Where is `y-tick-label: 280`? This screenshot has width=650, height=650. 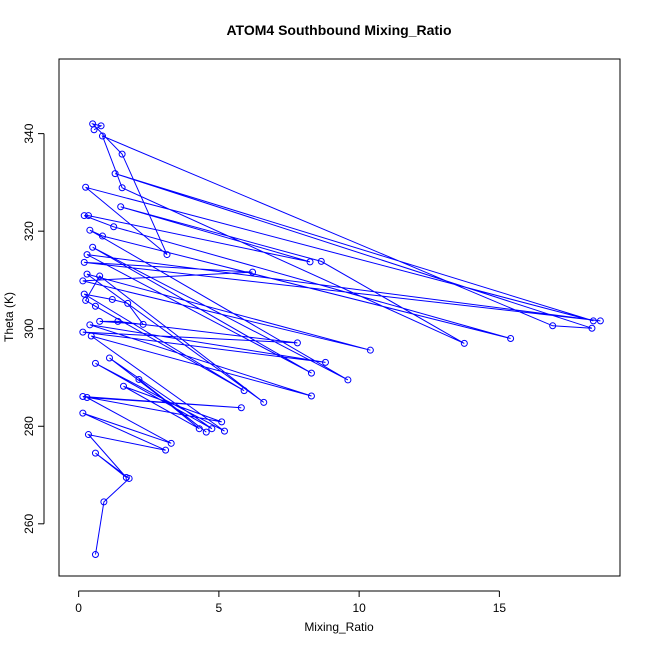
y-tick-label: 280 is located at coordinates (29, 426).